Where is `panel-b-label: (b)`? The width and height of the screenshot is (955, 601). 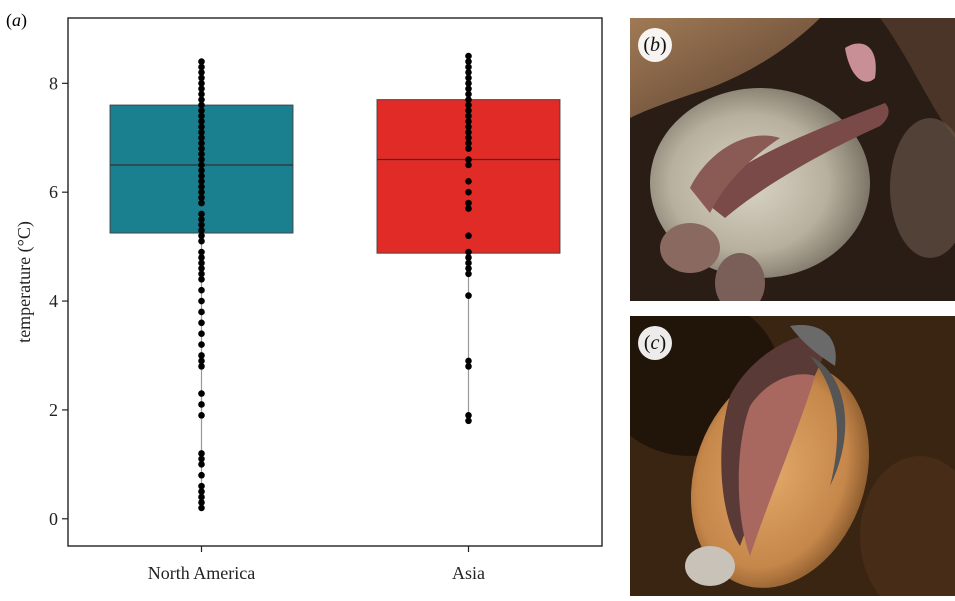
panel-b-label: (b) is located at coordinates (655, 45).